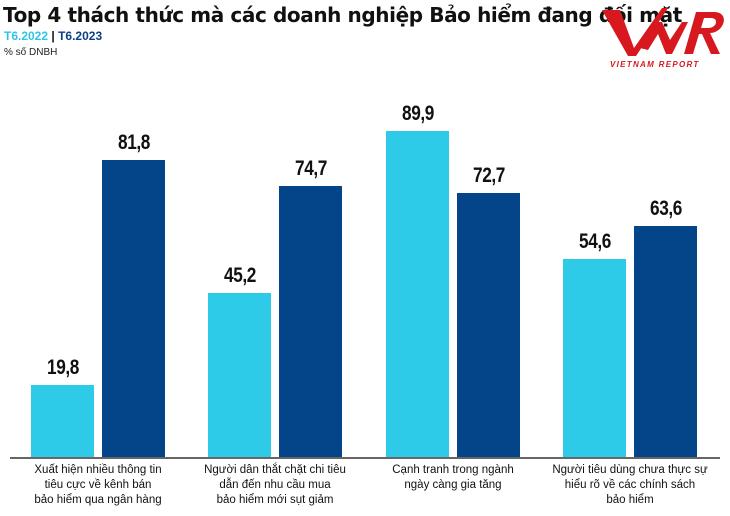  Describe the element at coordinates (239, 375) in the screenshot. I see `bar-t6-2022-cat2` at that location.